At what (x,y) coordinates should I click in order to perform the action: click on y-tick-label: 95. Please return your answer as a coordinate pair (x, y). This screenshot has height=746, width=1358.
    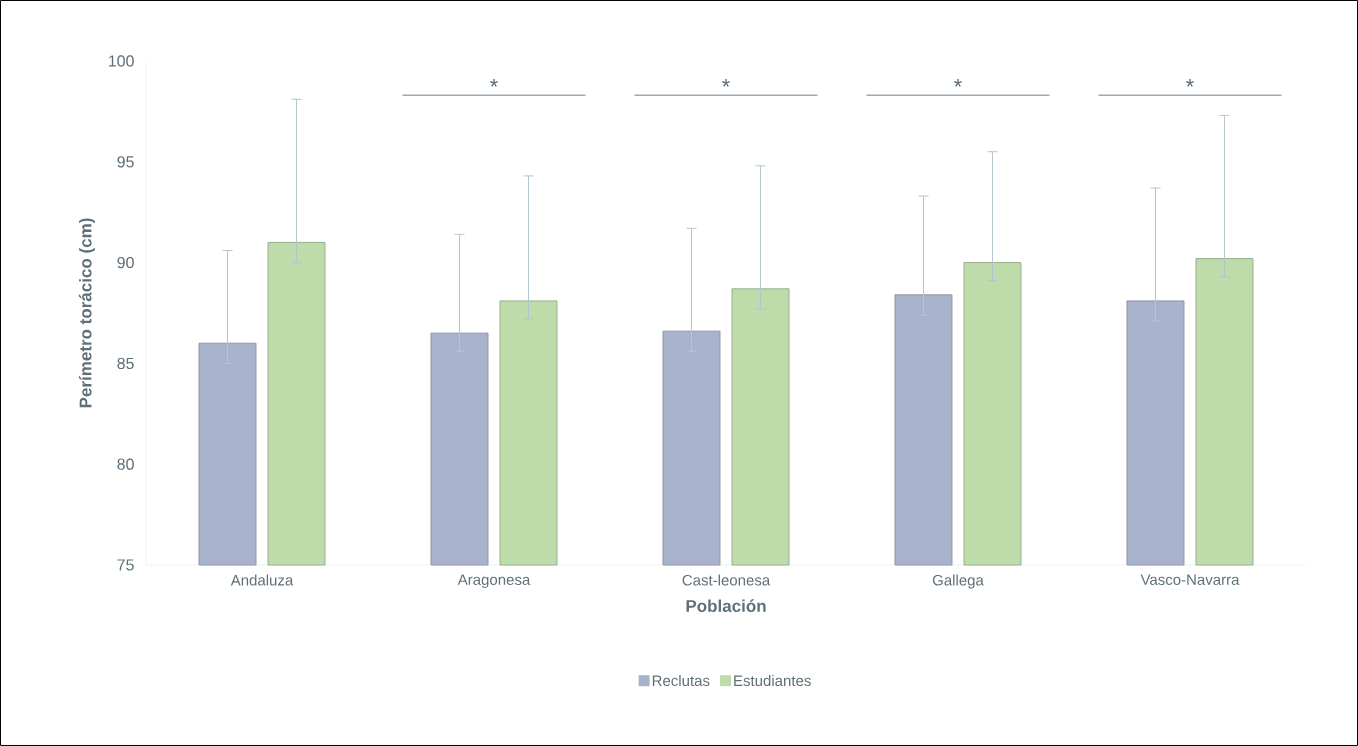
    Looking at the image, I should click on (125, 162).